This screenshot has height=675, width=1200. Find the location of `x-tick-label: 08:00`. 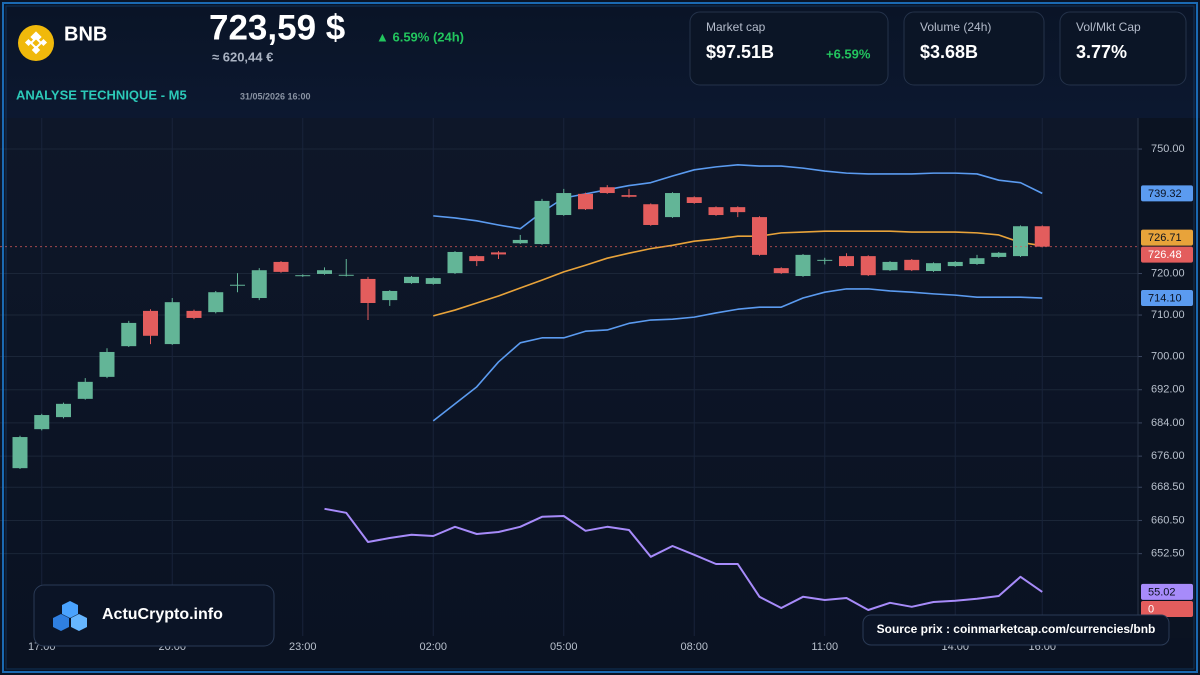

x-tick-label: 08:00 is located at coordinates (694, 647).